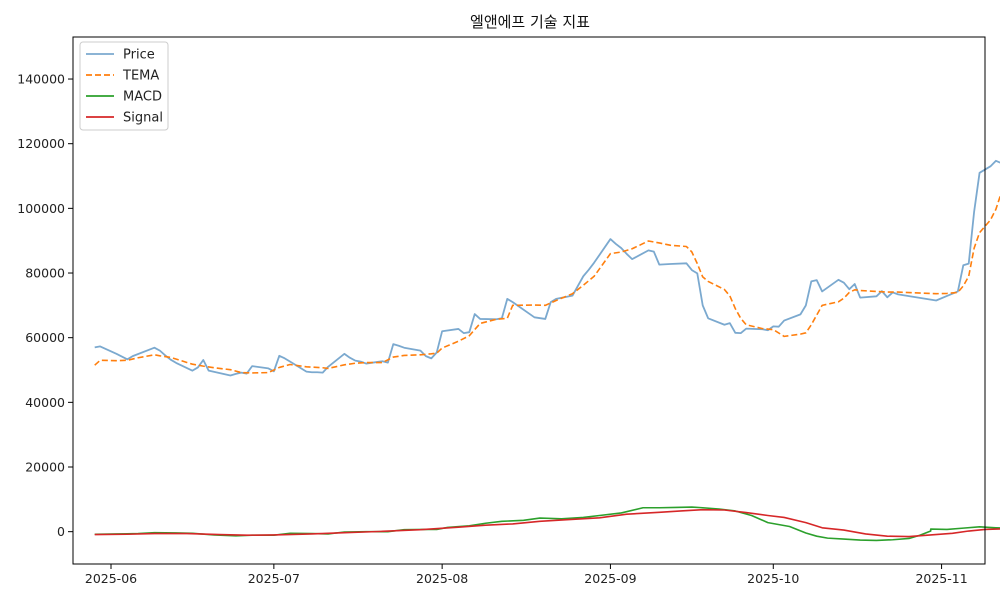 The width and height of the screenshot is (1000, 600). I want to click on legend-label-macd: MACD, so click(142, 97).